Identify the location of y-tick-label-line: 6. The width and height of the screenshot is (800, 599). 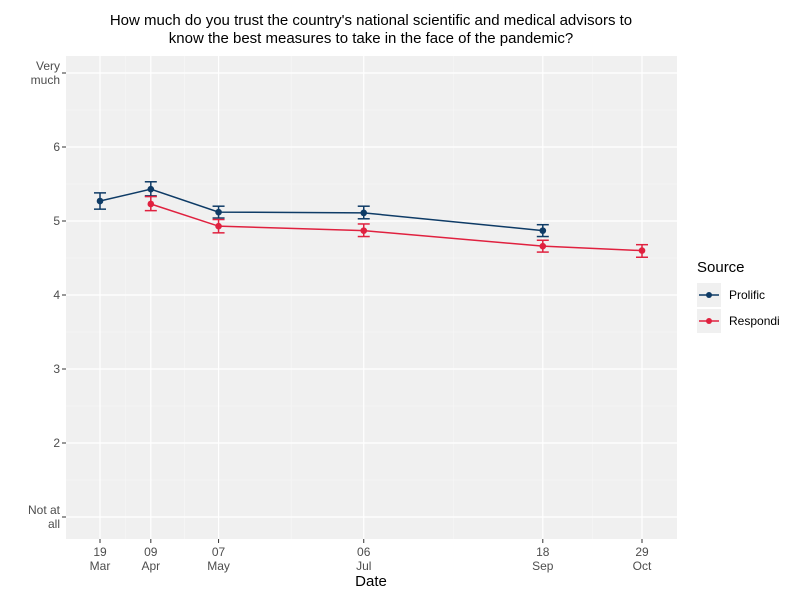
(56, 147).